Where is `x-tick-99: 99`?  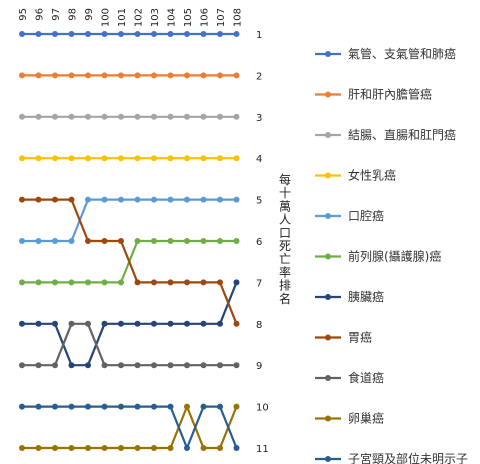 x-tick-99: 99 is located at coordinates (89, 14).